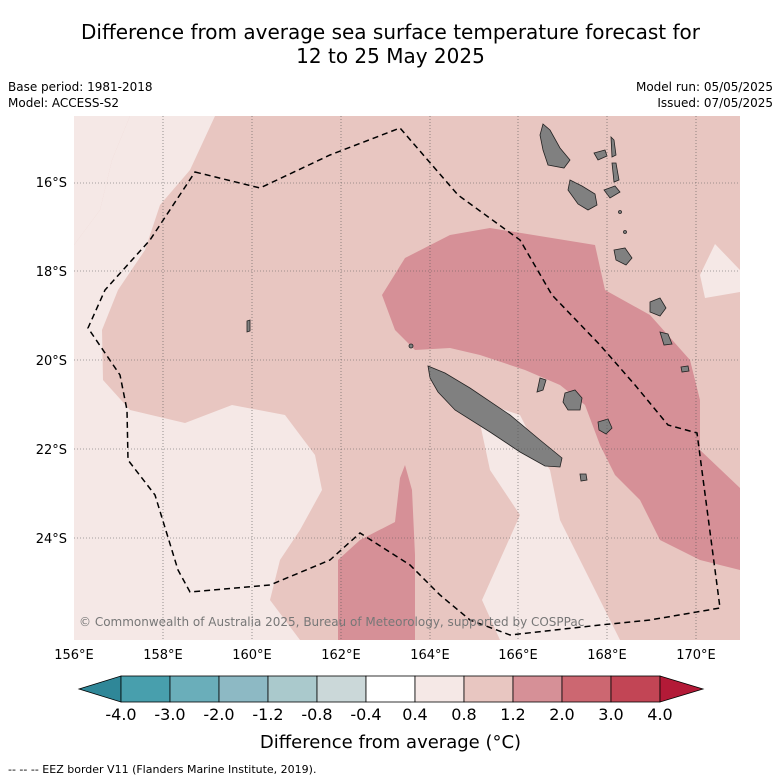 Image resolution: width=781 pixels, height=781 pixels. Describe the element at coordinates (390, 56) in the screenshot. I see `chart-title-line2: 12 to 25 May 2025` at that location.